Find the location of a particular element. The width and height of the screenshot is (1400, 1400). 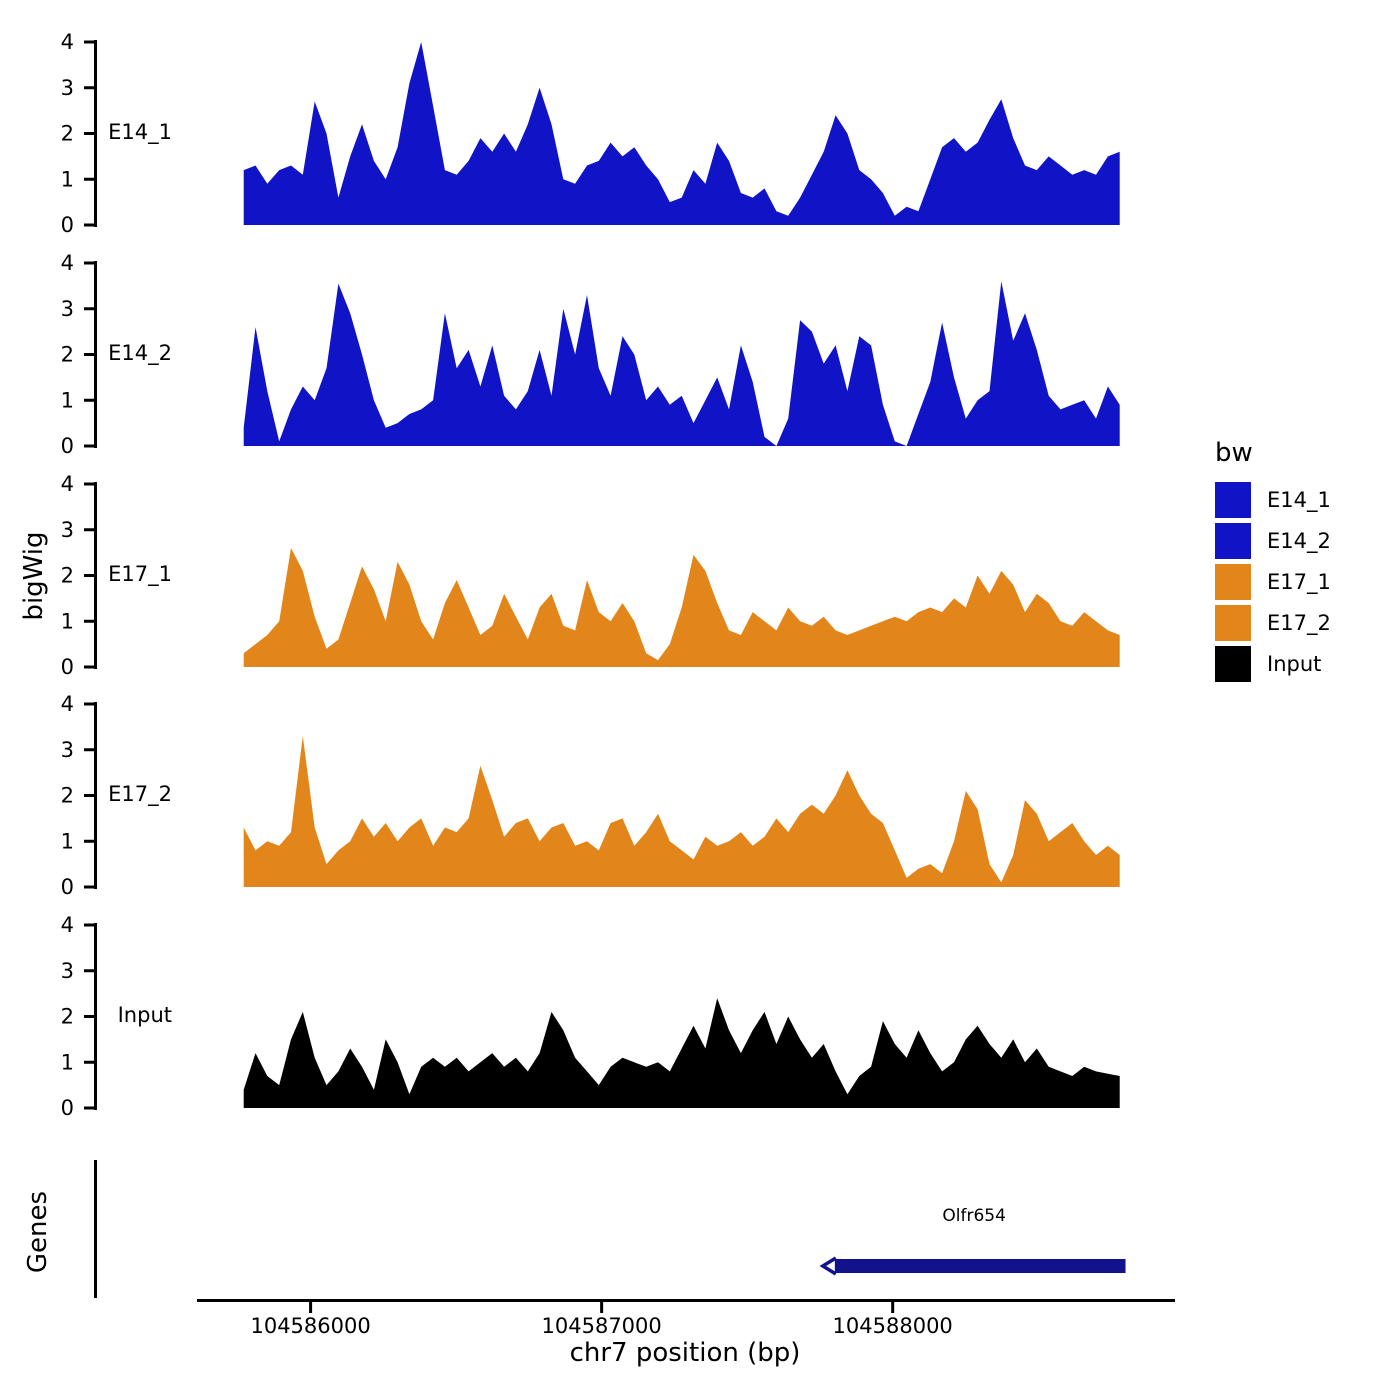

track-label-e17-1: E17_1 is located at coordinates (140, 573).